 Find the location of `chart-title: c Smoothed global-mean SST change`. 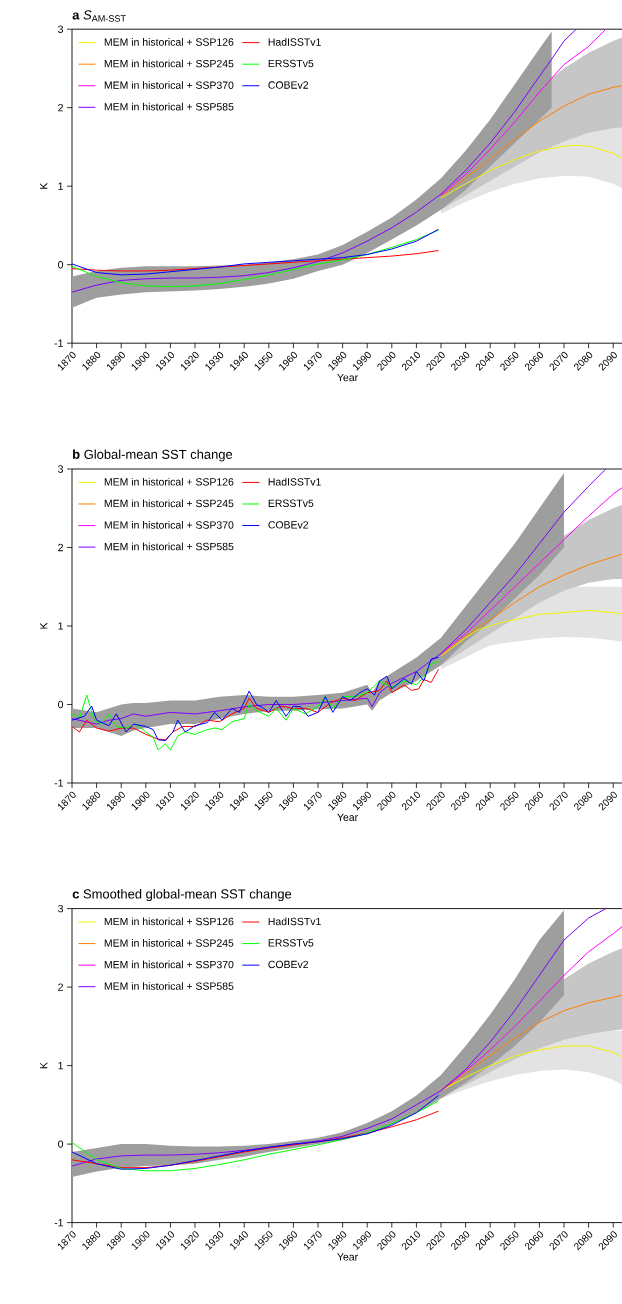

chart-title: c Smoothed global-mean SST change is located at coordinates (182, 895).